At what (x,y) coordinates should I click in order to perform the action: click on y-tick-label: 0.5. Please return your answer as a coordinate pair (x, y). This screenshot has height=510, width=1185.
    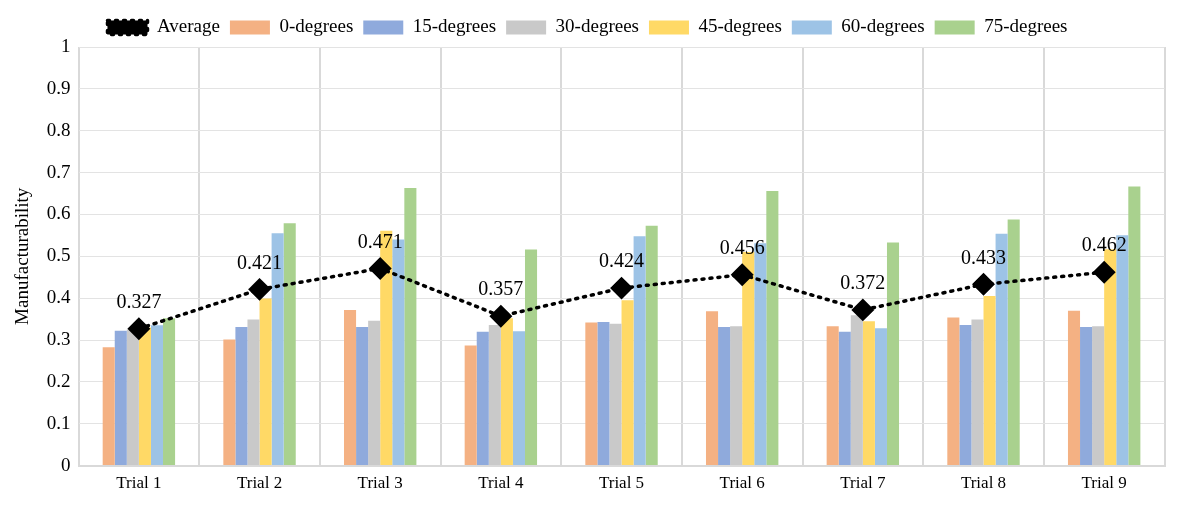
    Looking at the image, I should click on (58, 255).